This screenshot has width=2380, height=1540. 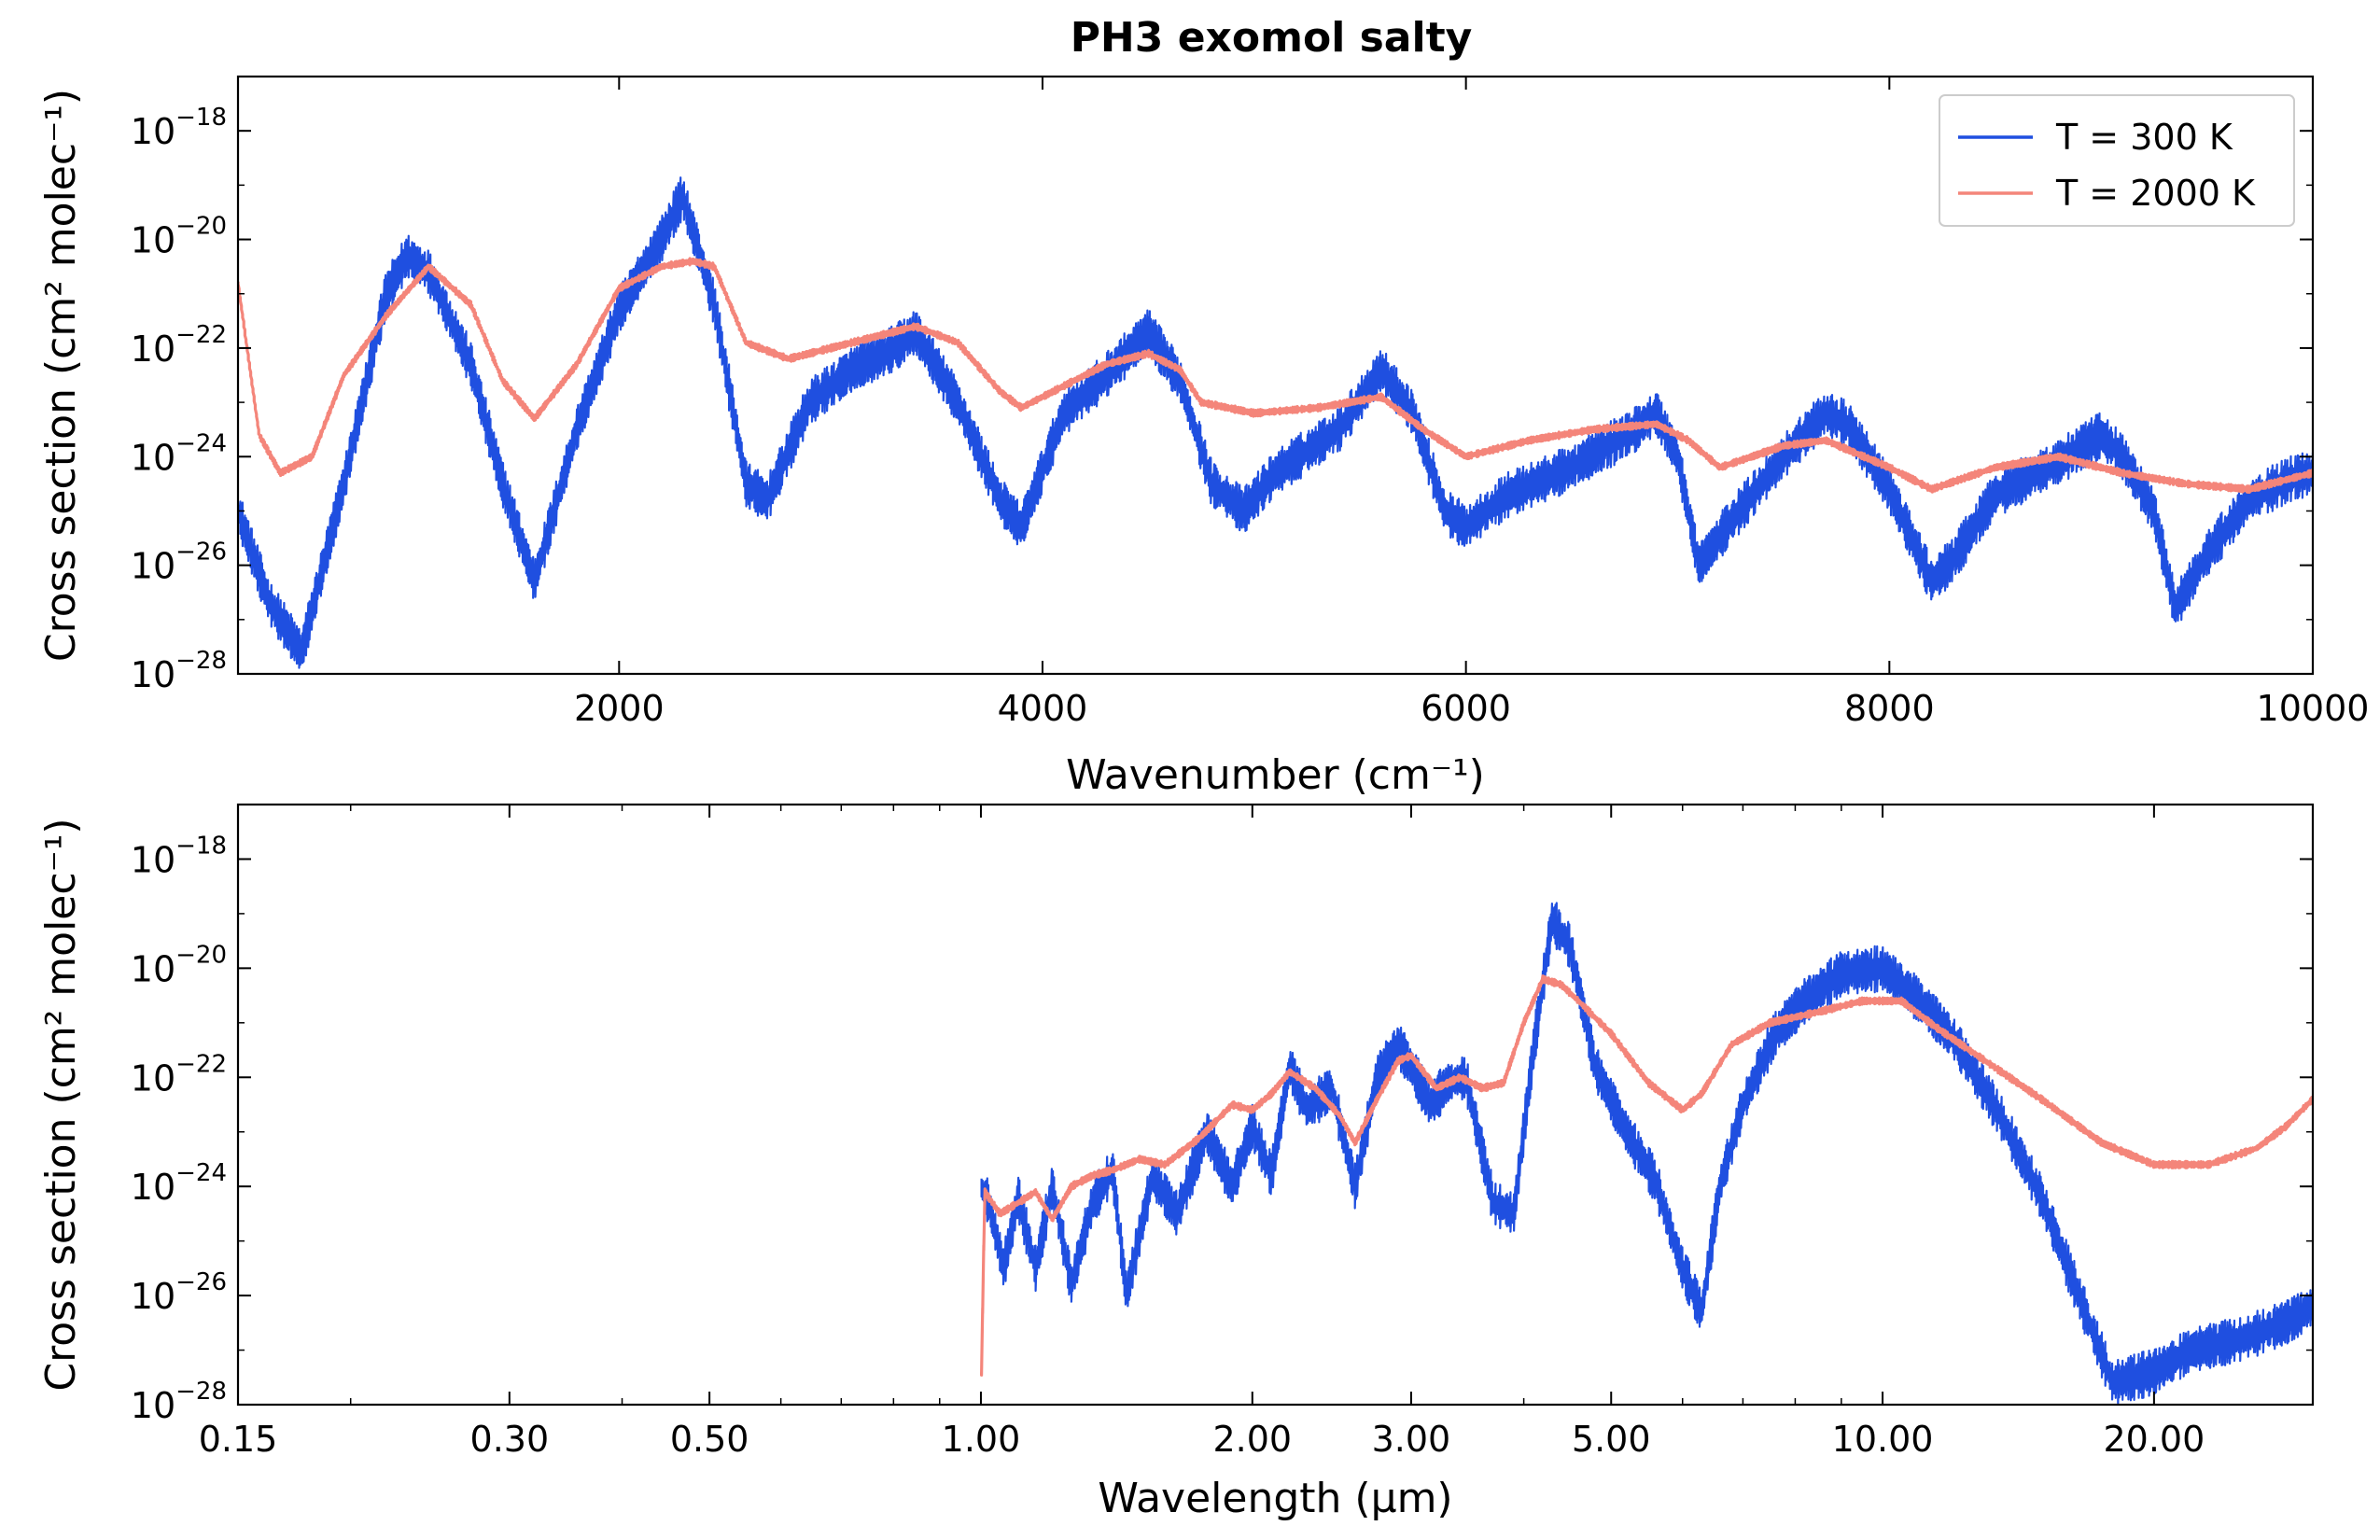 I want to click on x-tick-label: 5.00, so click(x=1611, y=1439).